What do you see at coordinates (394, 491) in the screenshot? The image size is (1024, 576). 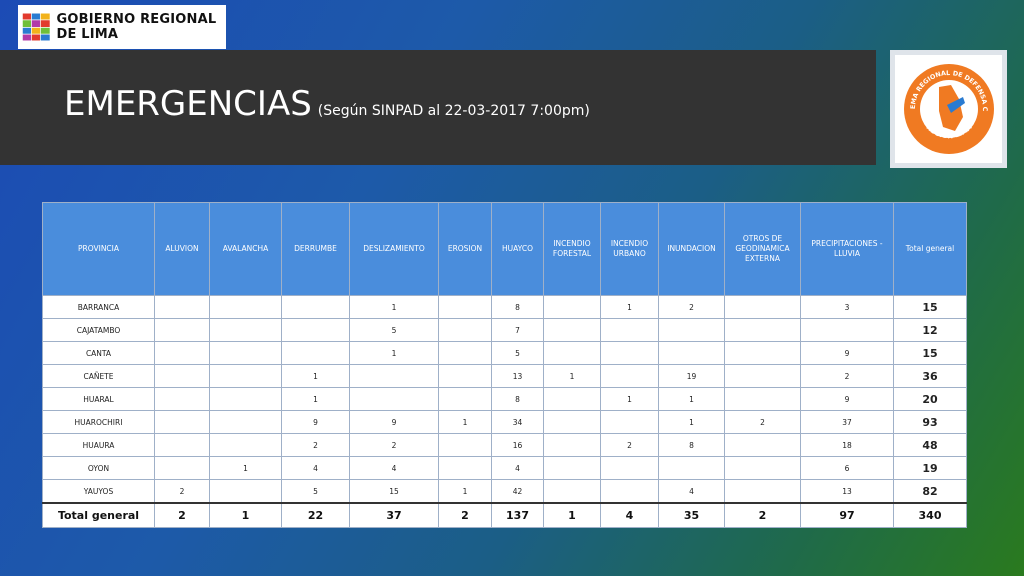 I see `table-cell: 15` at bounding box center [394, 491].